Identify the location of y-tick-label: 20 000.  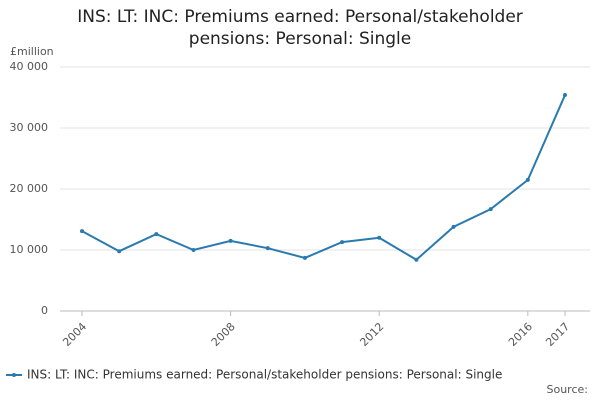
(29, 188).